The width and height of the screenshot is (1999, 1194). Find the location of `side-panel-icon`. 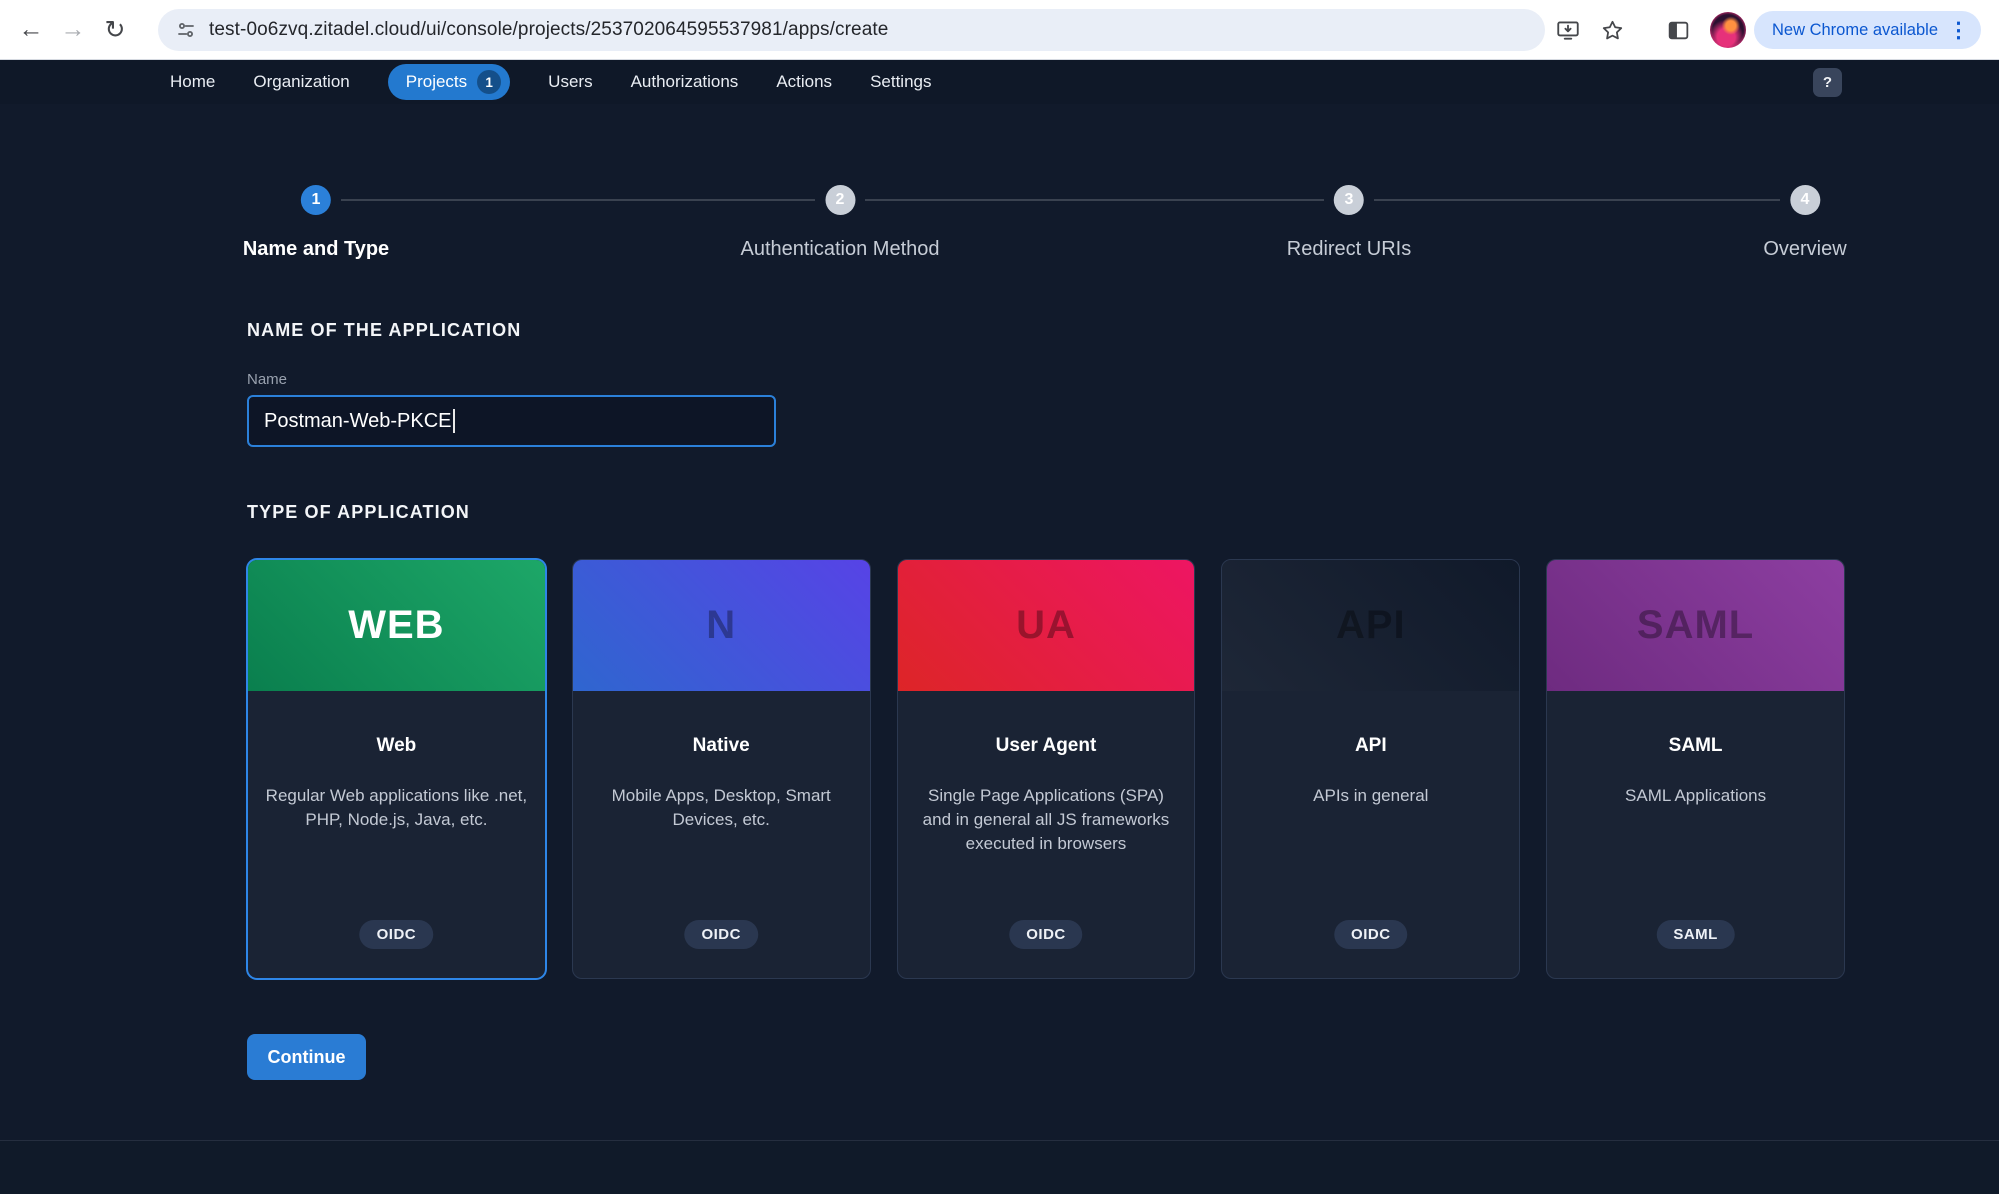

side-panel-icon is located at coordinates (1678, 30).